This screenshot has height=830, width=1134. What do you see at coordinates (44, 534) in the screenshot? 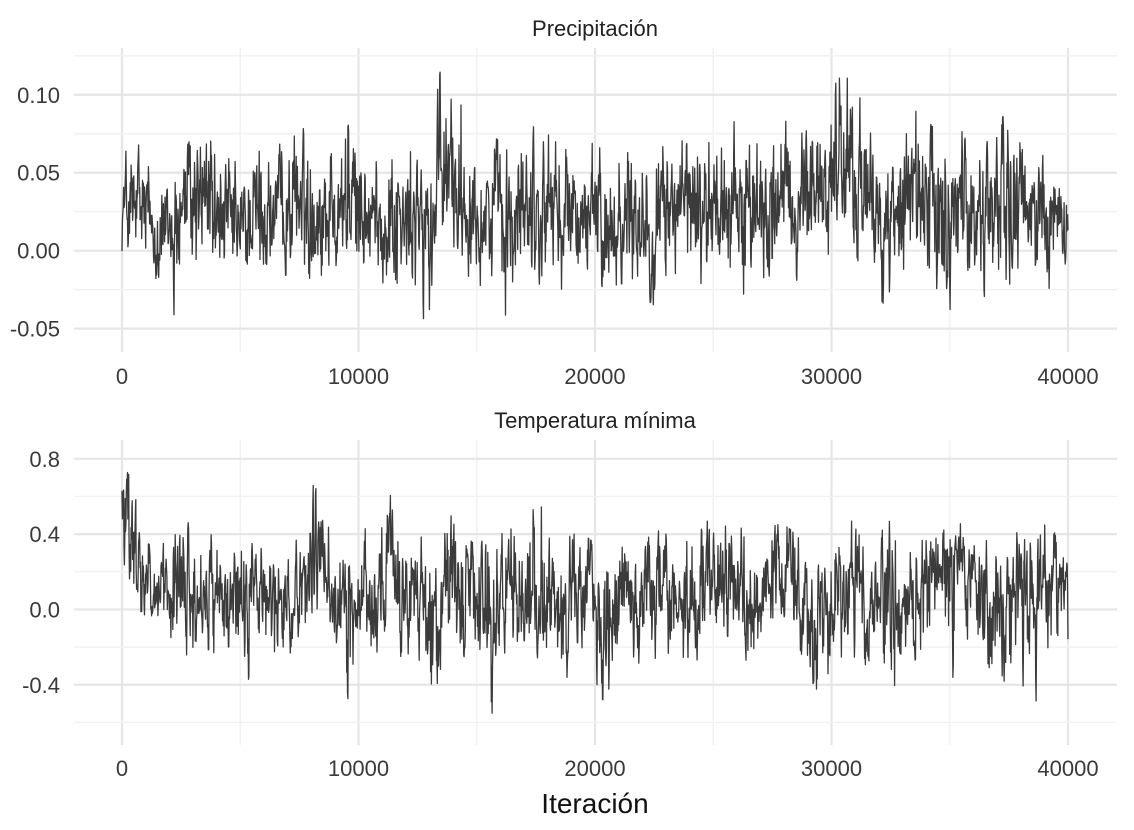
I see `y-tick-label: 0.4` at bounding box center [44, 534].